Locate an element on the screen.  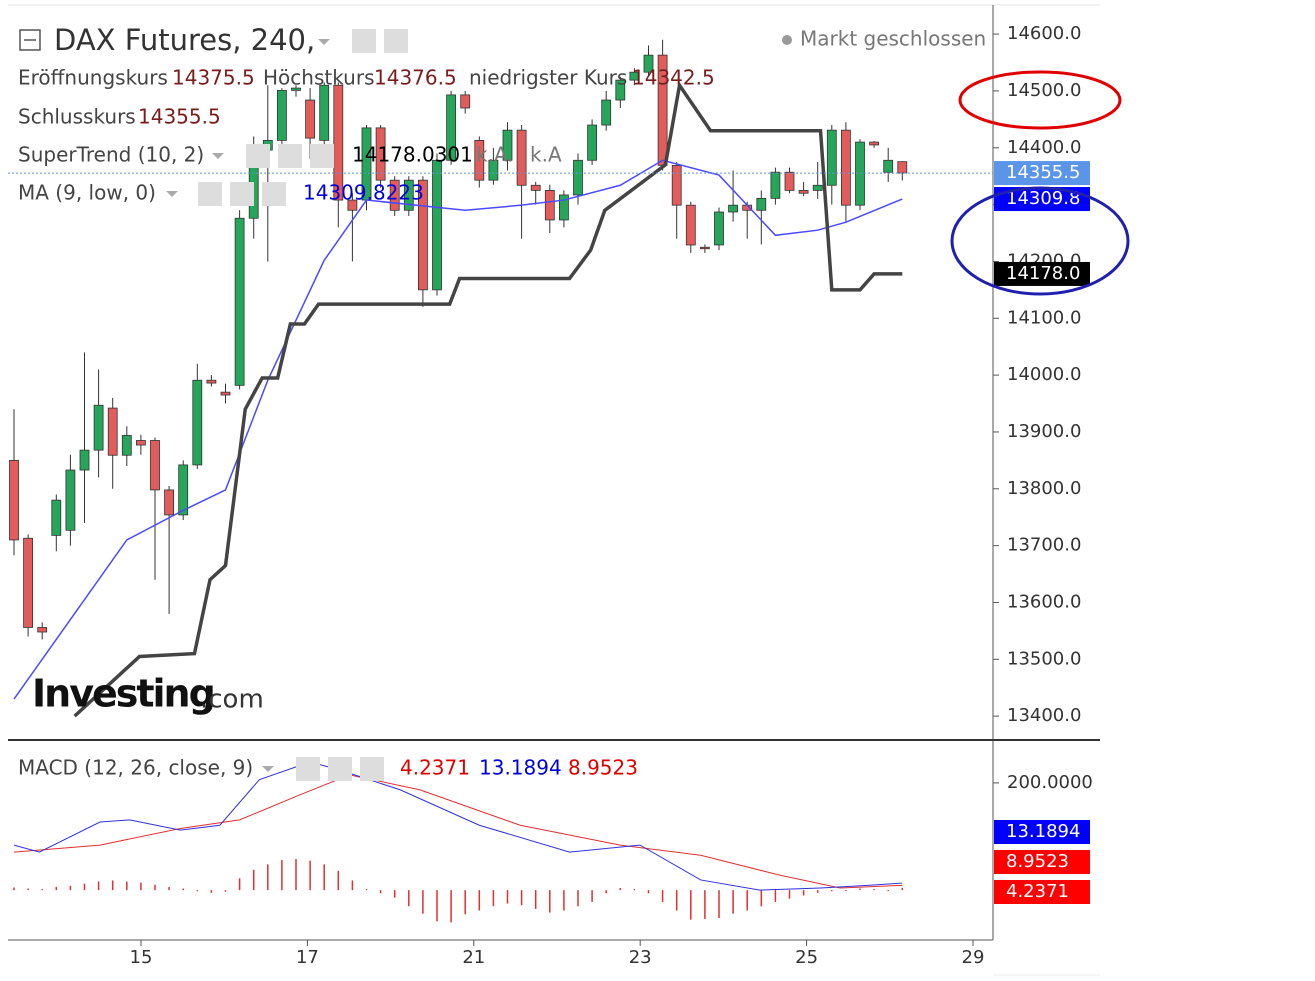
red-ellipse is located at coordinates (1040, 100).